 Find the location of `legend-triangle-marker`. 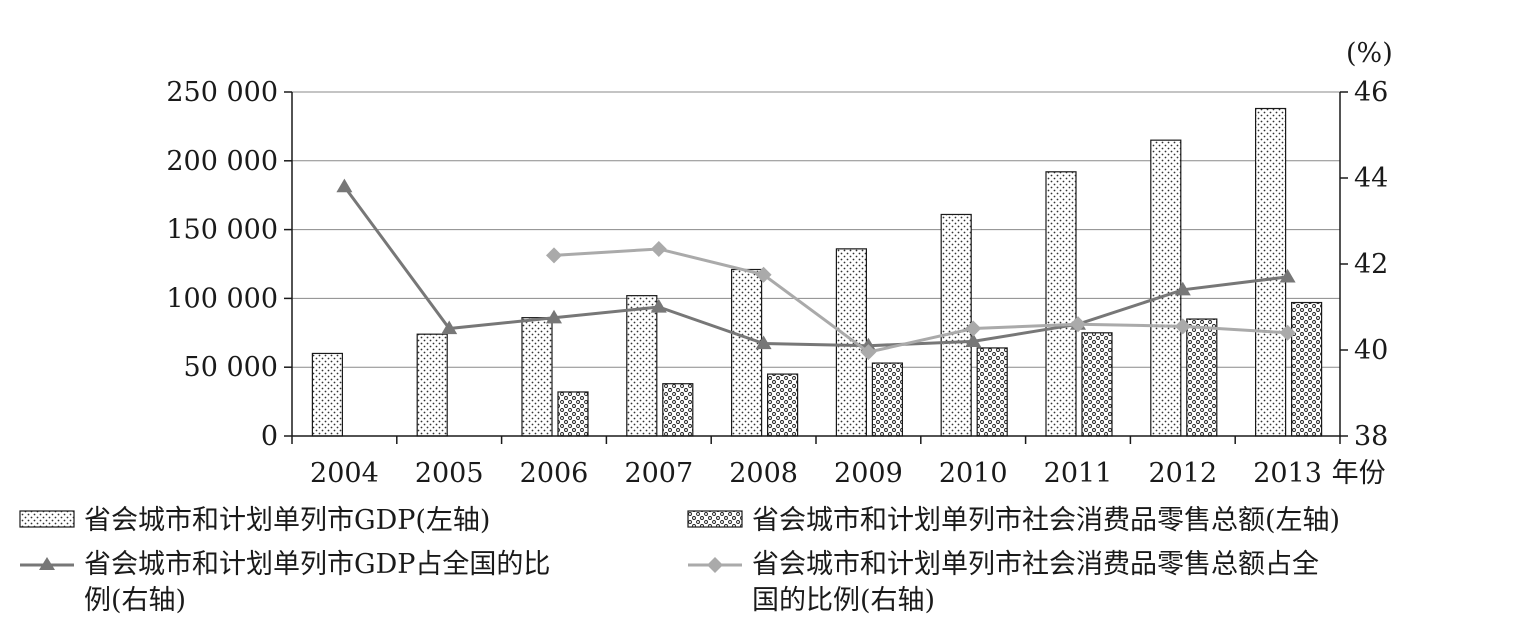

legend-triangle-marker is located at coordinates (47, 563).